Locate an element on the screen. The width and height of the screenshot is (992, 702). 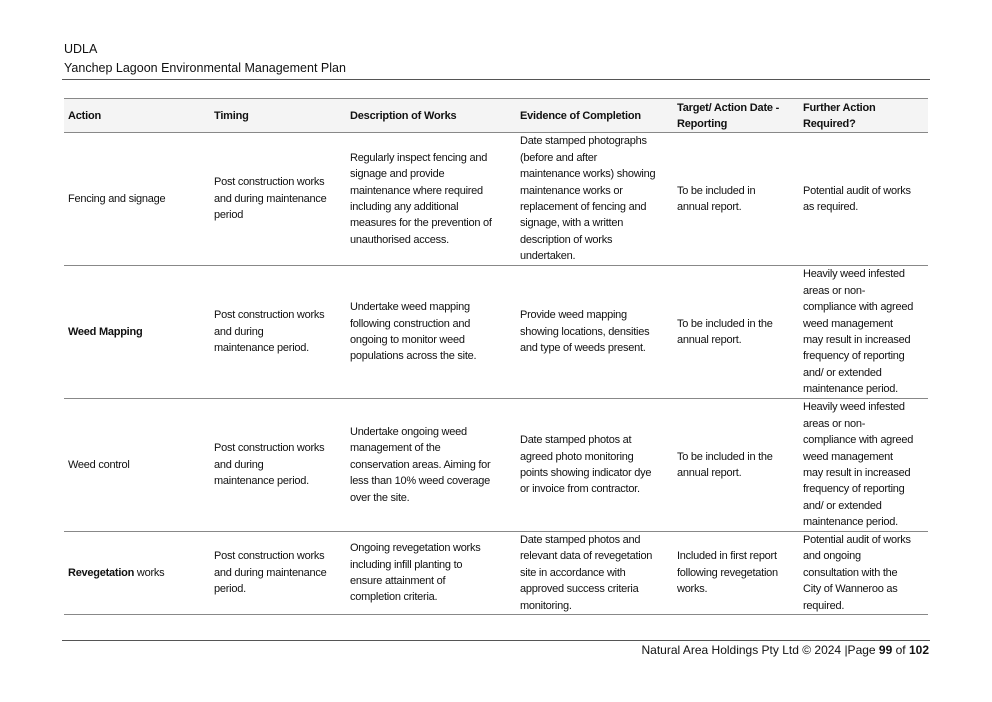
action-text: works is located at coordinates (149, 572).